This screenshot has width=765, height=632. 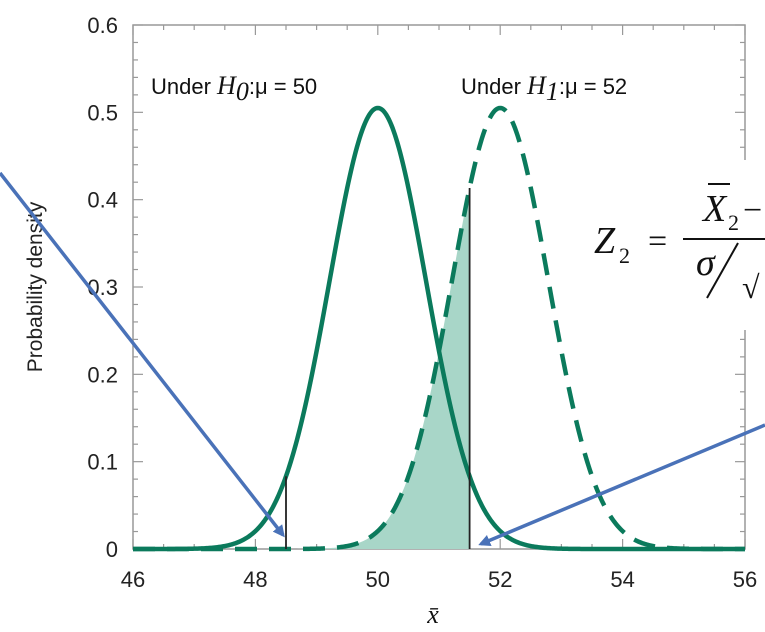 I want to click on formula-numerator: X, so click(x=714, y=209).